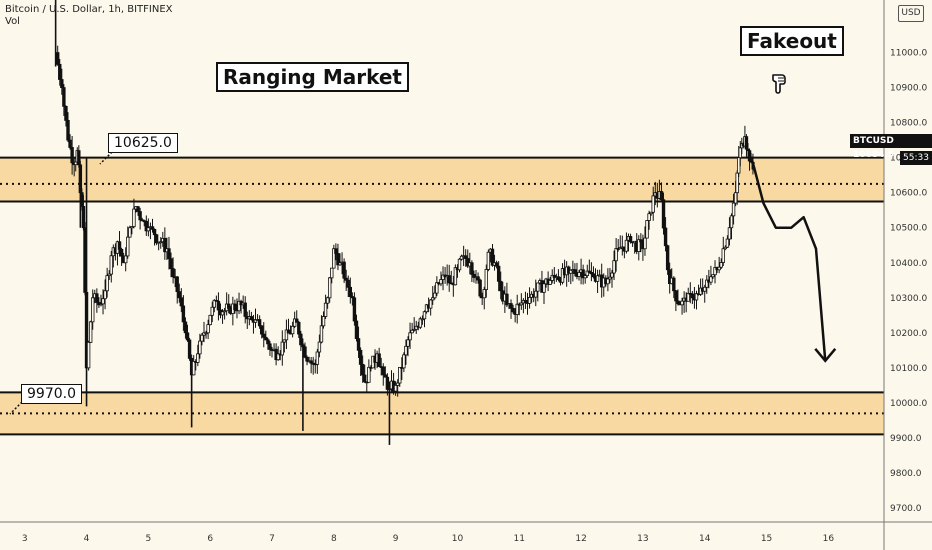  I want to click on currency-button: USD, so click(911, 13).